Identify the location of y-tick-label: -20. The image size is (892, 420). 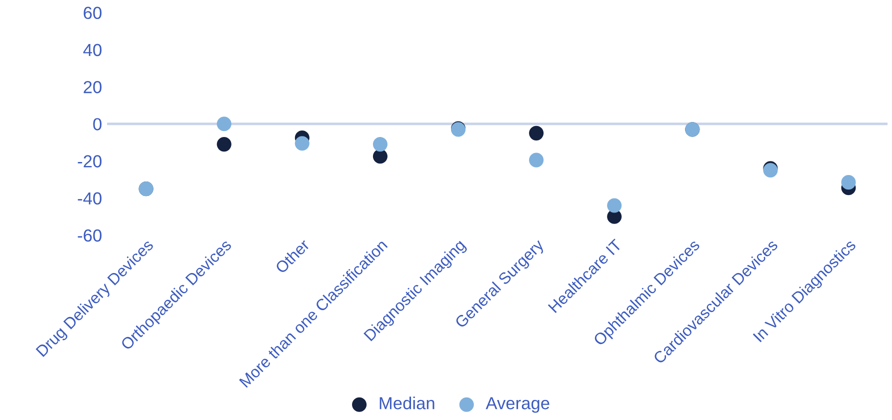
(90, 161).